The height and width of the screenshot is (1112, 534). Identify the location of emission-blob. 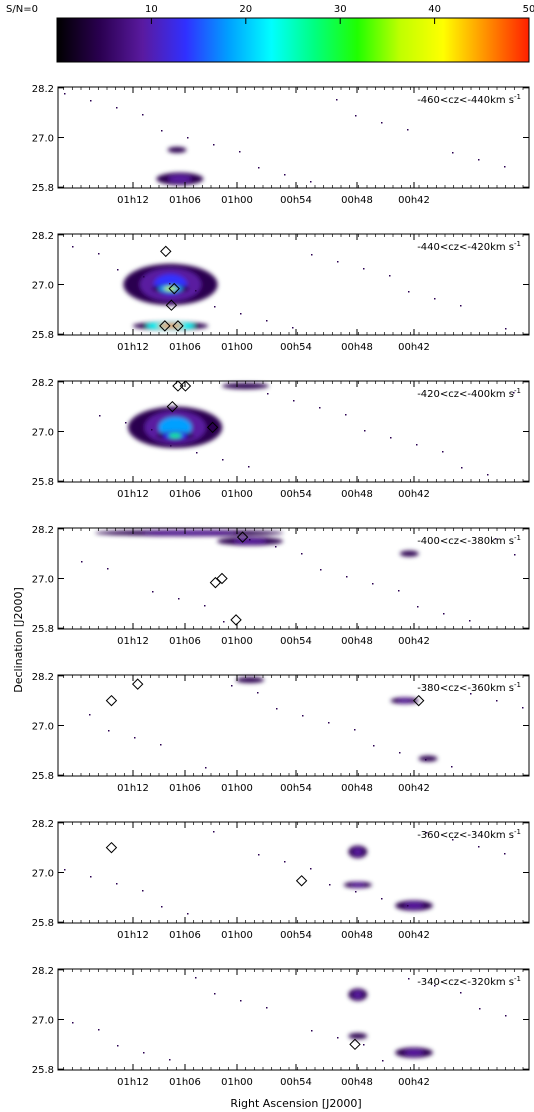
(245, 386).